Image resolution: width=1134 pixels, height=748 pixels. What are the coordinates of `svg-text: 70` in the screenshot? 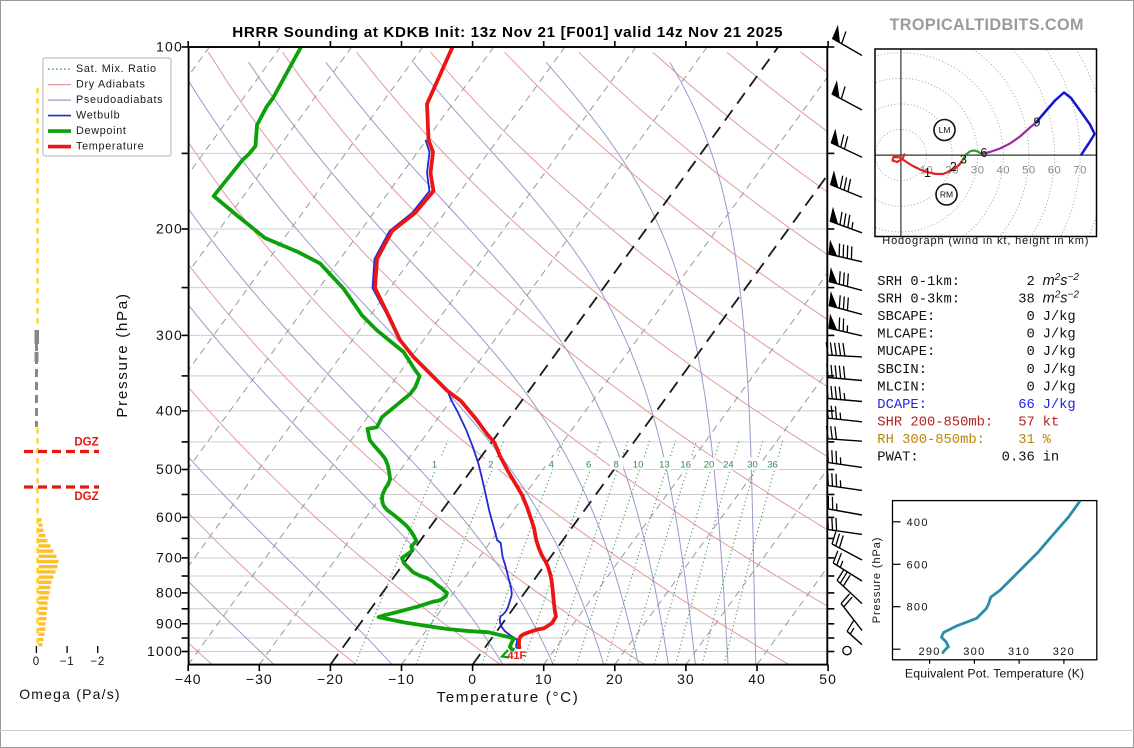 It's located at (1080, 171).